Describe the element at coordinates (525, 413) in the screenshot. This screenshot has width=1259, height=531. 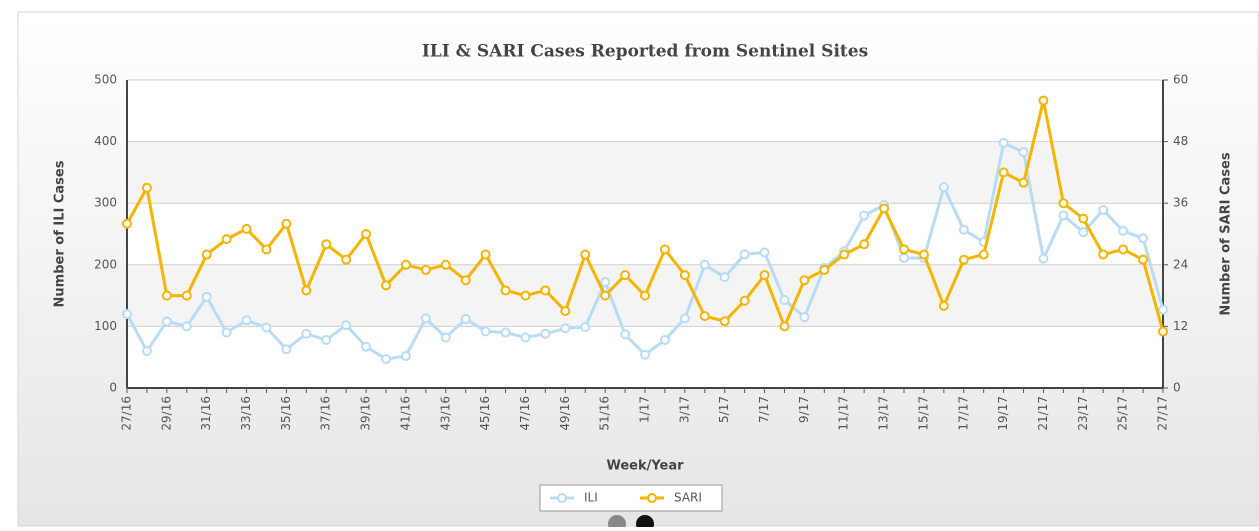
I see `x-tick-label: 47/16` at that location.